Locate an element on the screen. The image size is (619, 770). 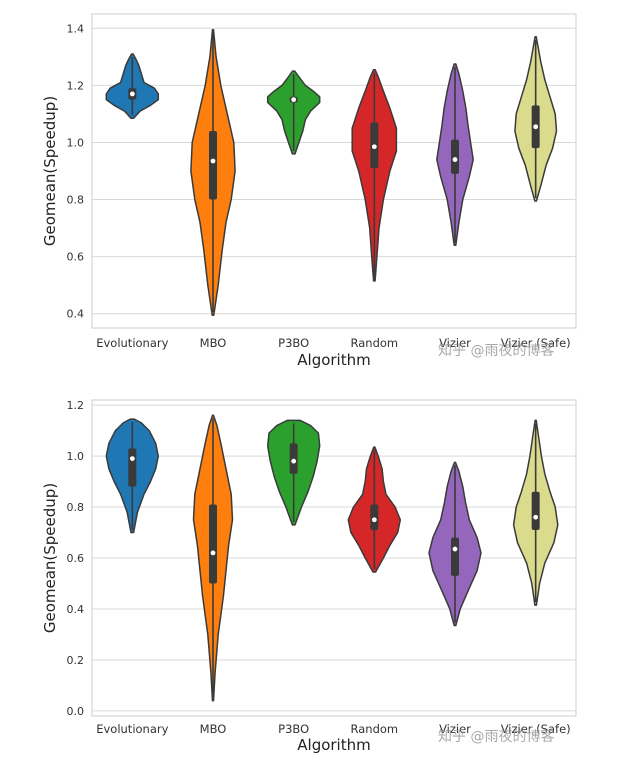
y-tick-label: 1.4 is located at coordinates (76, 28).